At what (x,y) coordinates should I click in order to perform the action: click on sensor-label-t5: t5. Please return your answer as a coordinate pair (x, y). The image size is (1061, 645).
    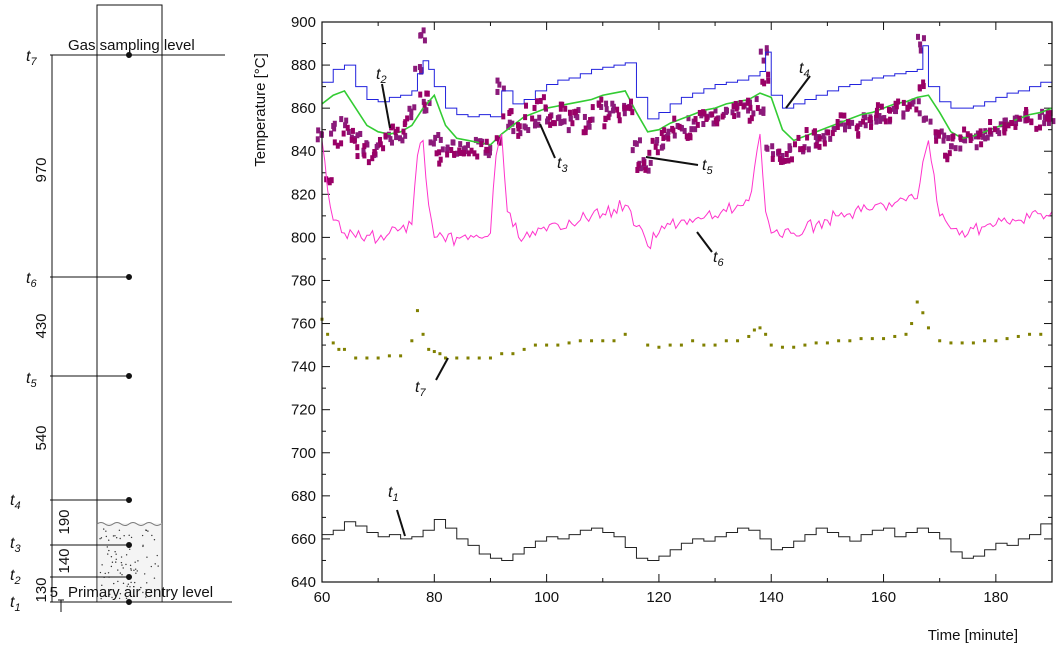
    Looking at the image, I should click on (31, 380).